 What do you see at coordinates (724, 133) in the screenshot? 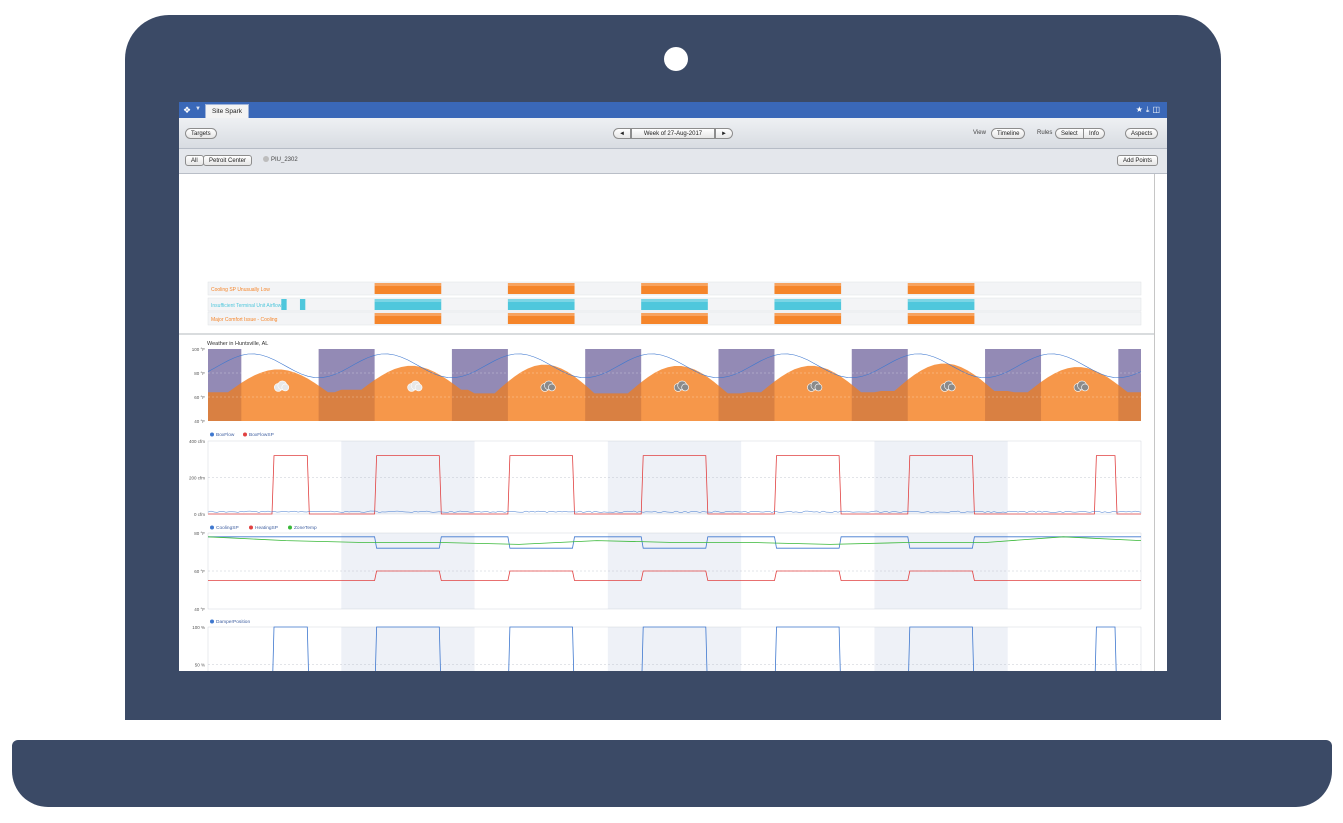
I see `next-week-button: ►` at bounding box center [724, 133].